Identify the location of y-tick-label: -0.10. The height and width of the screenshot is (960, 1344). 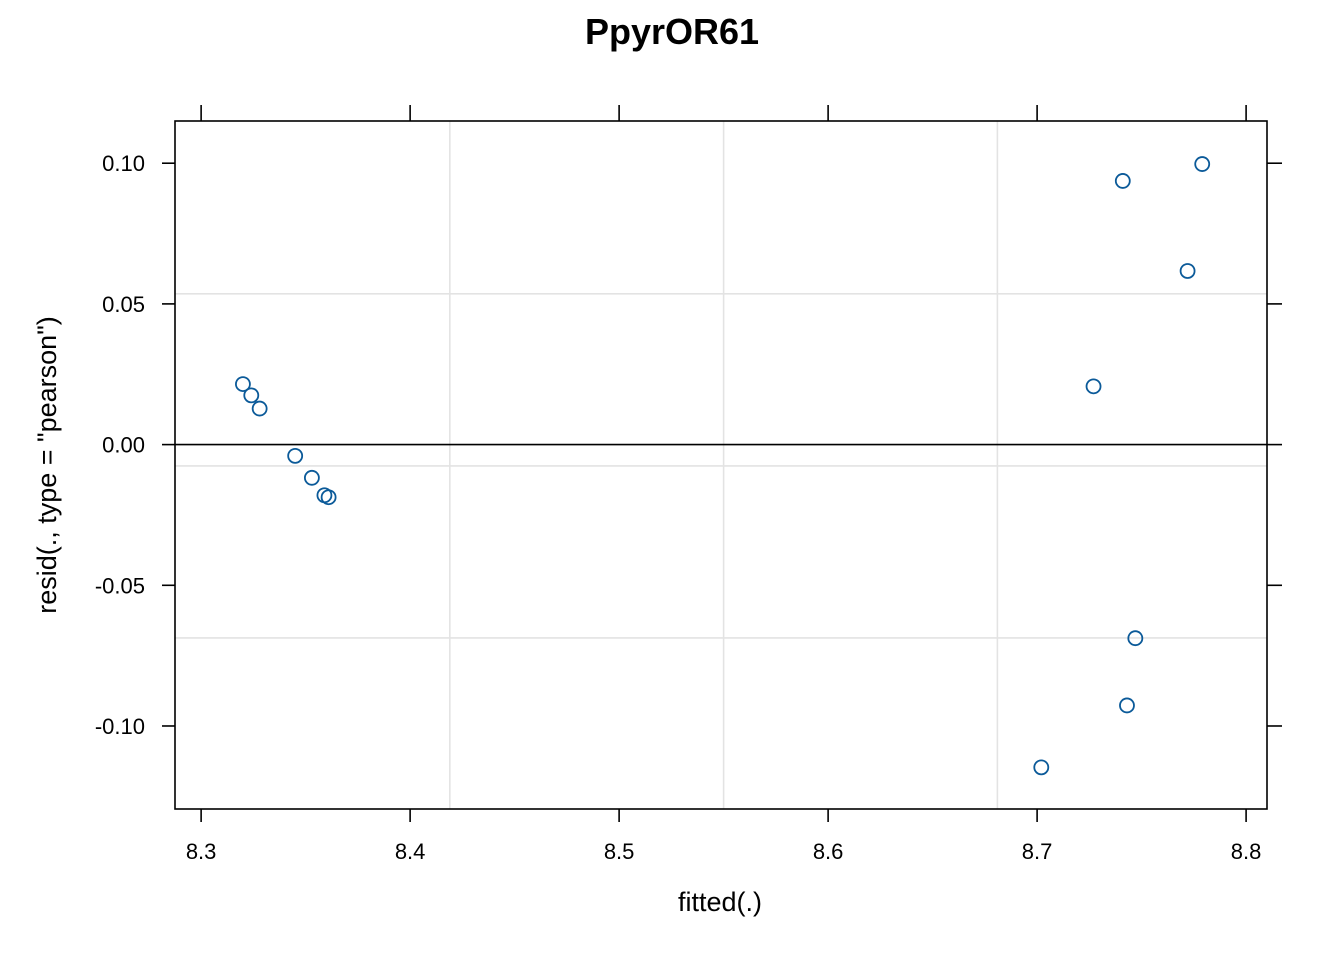
(120, 726).